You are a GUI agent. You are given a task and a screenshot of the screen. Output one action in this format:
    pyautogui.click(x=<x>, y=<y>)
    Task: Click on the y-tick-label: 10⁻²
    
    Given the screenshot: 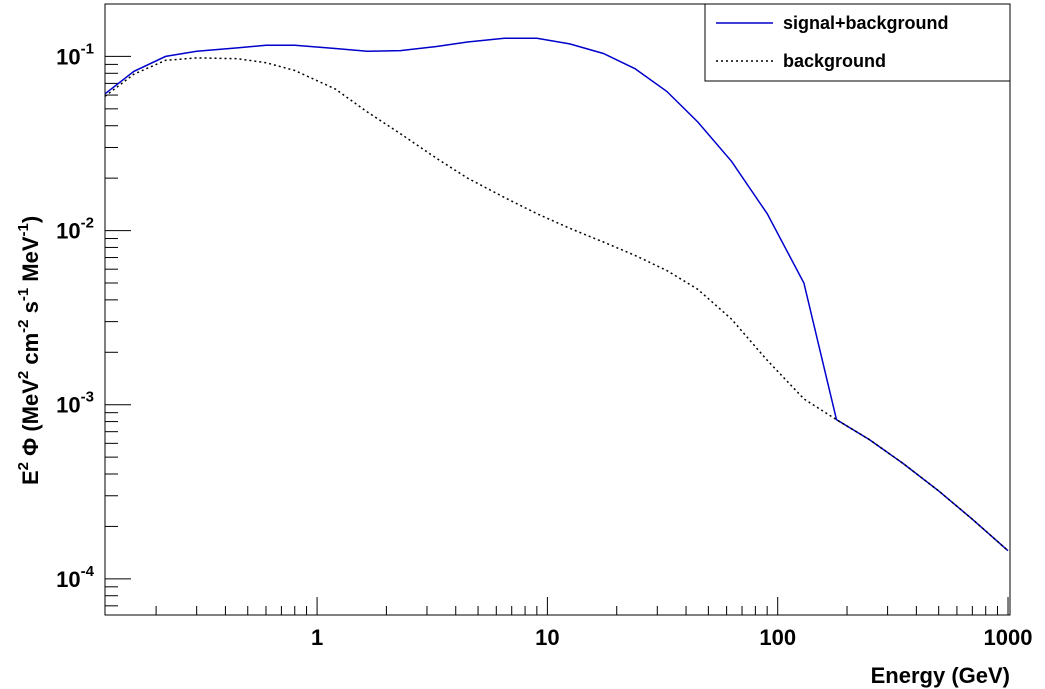 What is the action you would take?
    pyautogui.click(x=75, y=229)
    